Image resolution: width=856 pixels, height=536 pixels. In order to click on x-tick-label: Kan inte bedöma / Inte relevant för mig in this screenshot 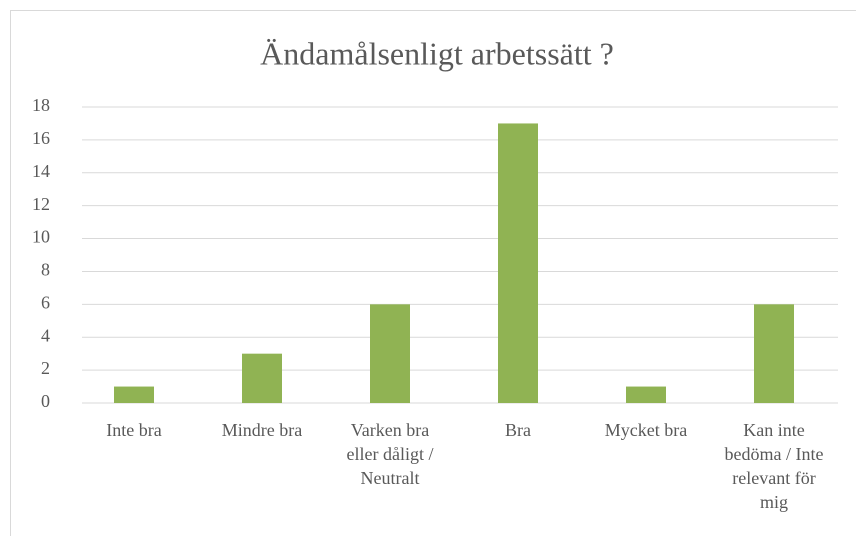, I will do `click(774, 466)`.